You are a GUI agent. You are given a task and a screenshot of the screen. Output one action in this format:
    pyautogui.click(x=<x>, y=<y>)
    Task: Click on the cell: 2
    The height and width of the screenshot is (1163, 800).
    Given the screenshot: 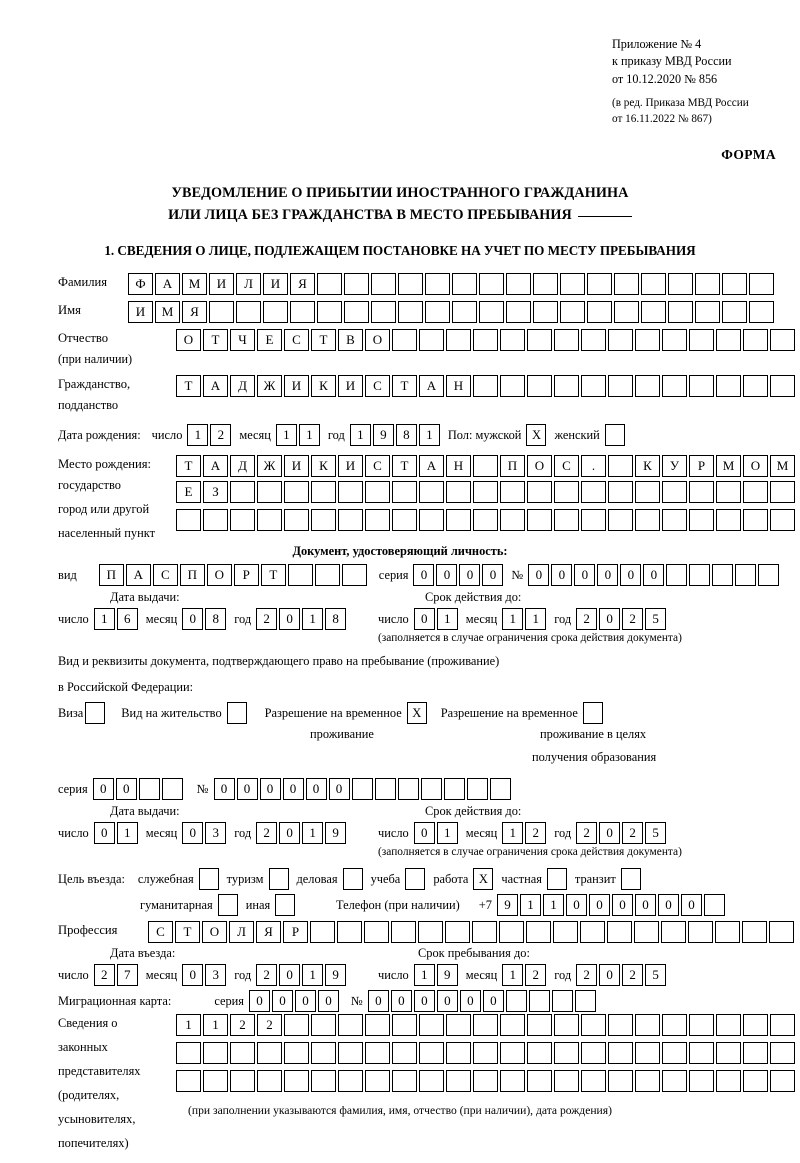 What is the action you would take?
    pyautogui.click(x=587, y=619)
    